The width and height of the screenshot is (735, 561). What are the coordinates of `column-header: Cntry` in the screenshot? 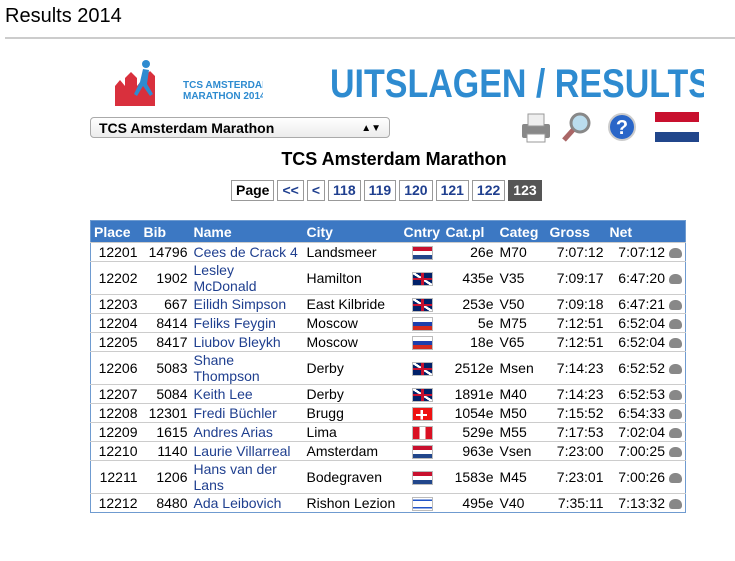 It's located at (421, 231).